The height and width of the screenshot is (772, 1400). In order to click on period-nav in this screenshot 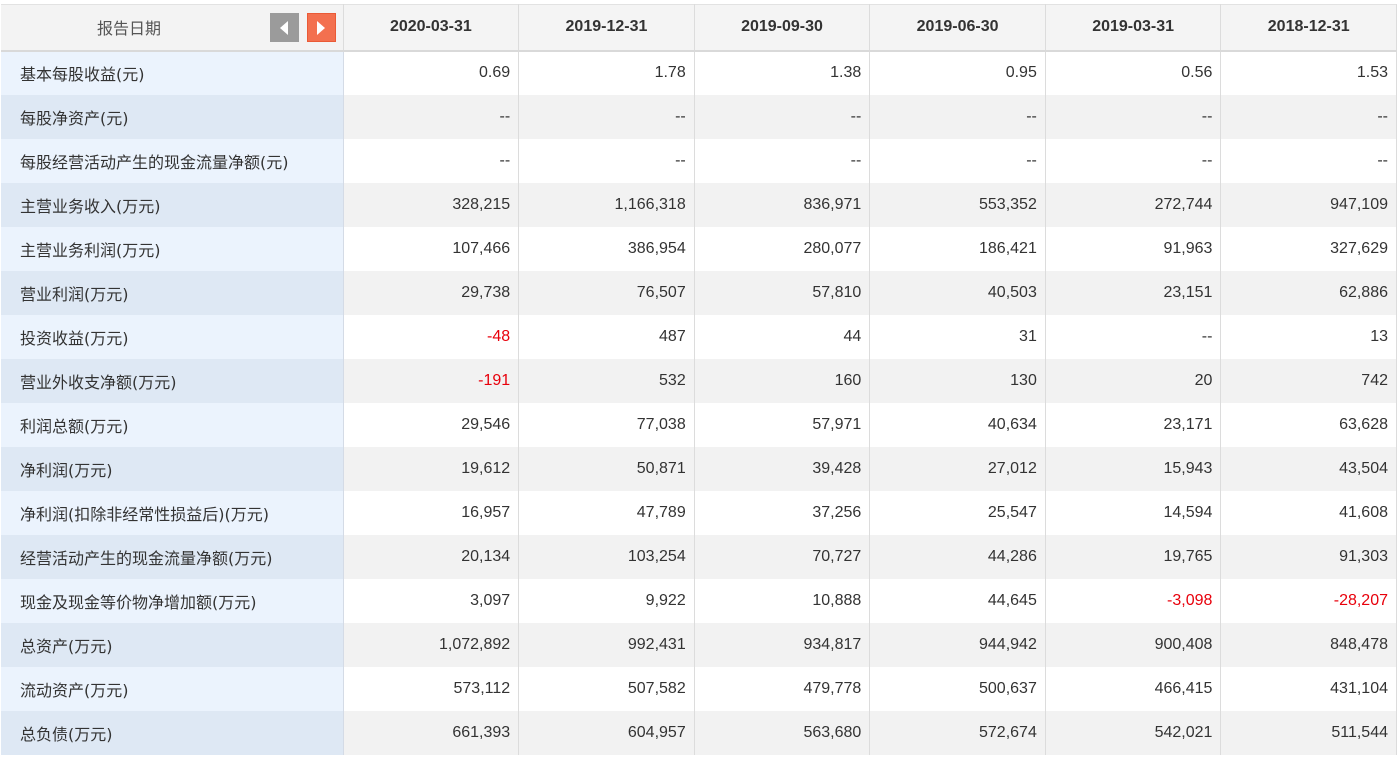, I will do `click(302, 27)`.